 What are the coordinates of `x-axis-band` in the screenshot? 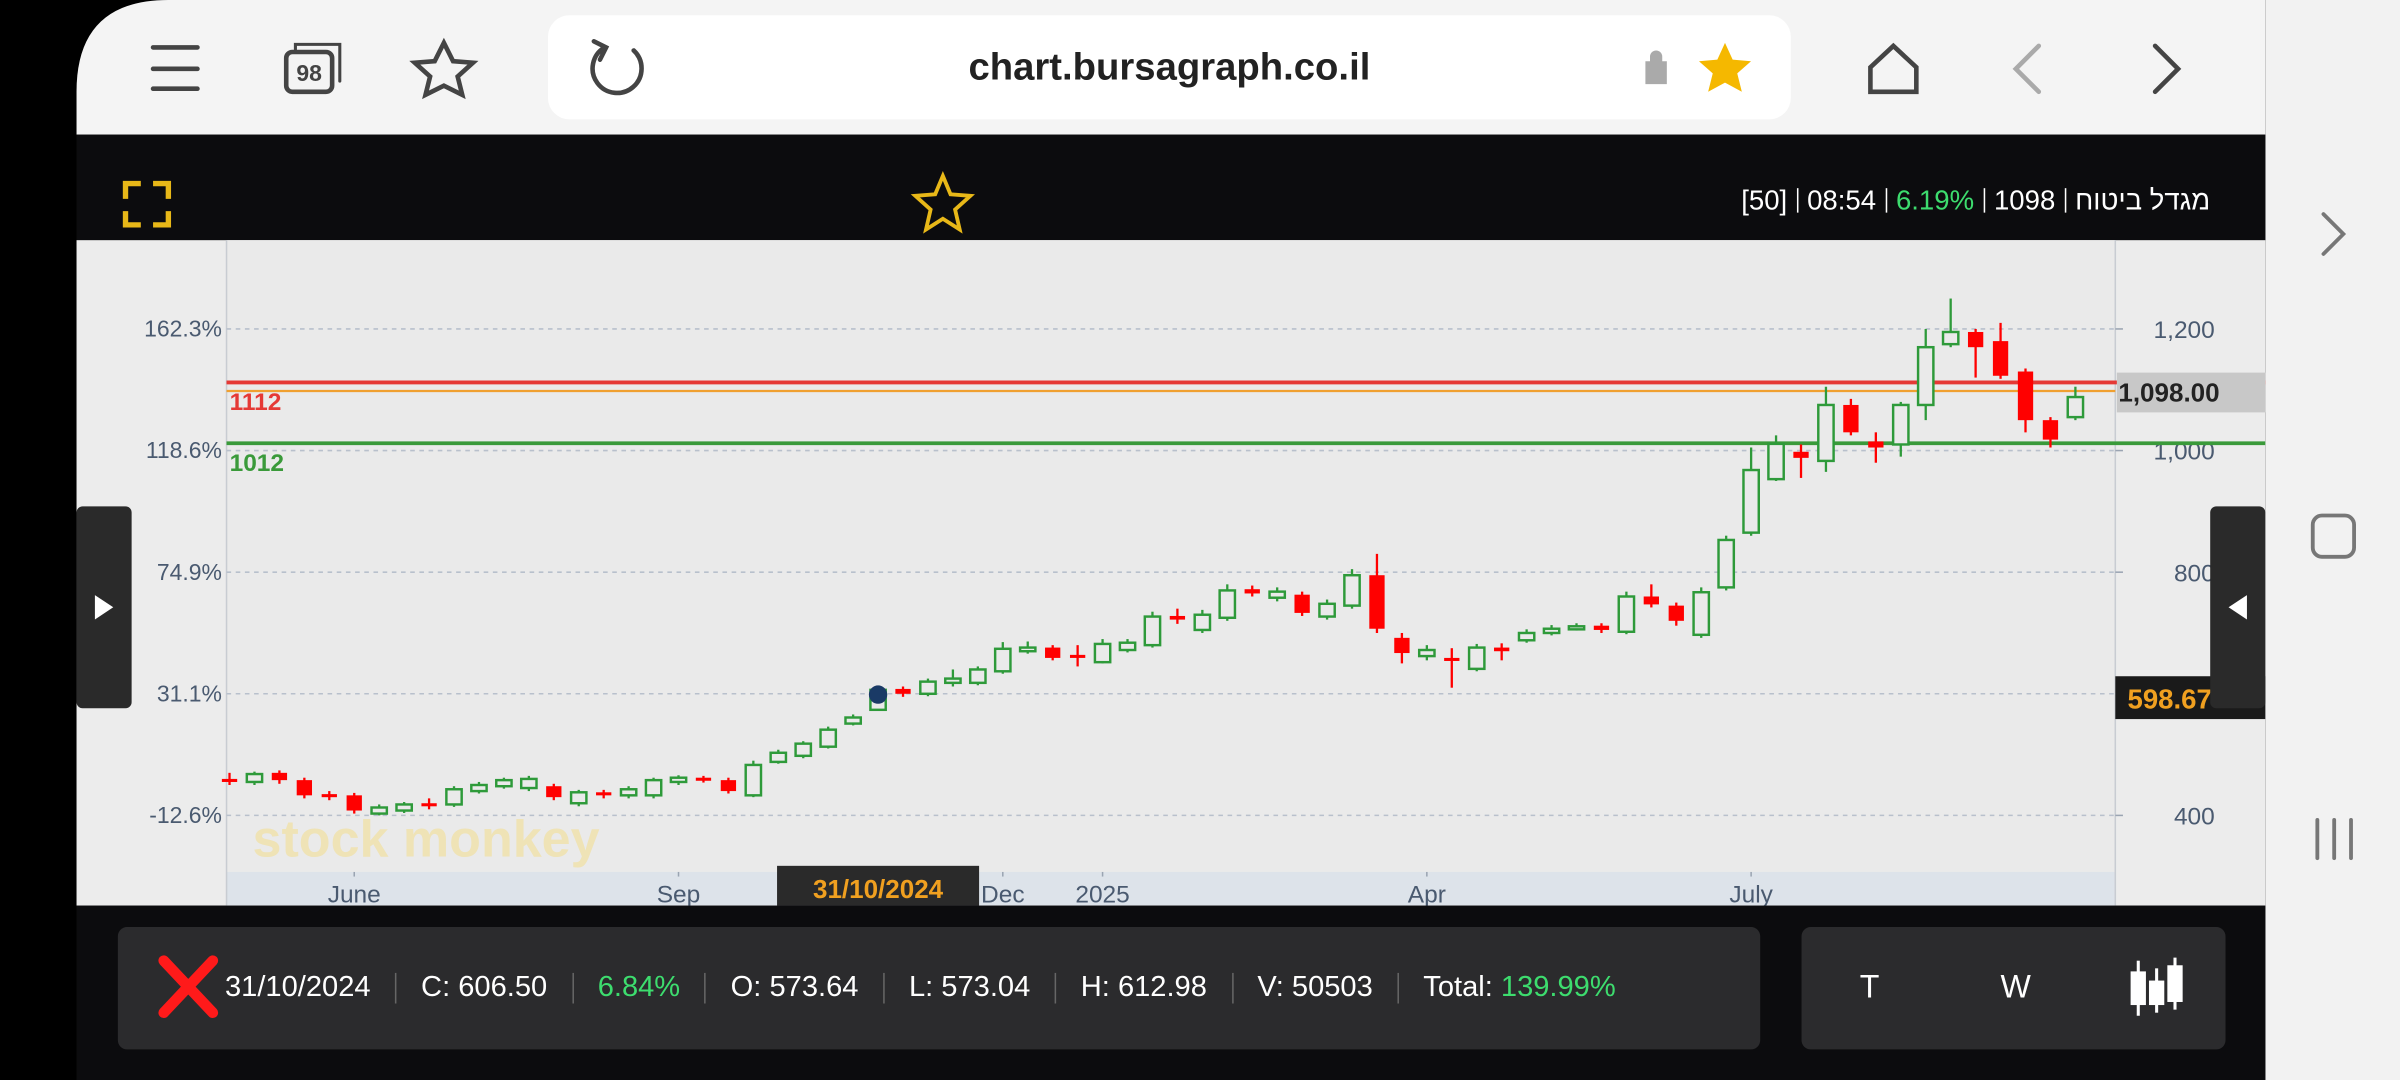 It's located at (1171, 888).